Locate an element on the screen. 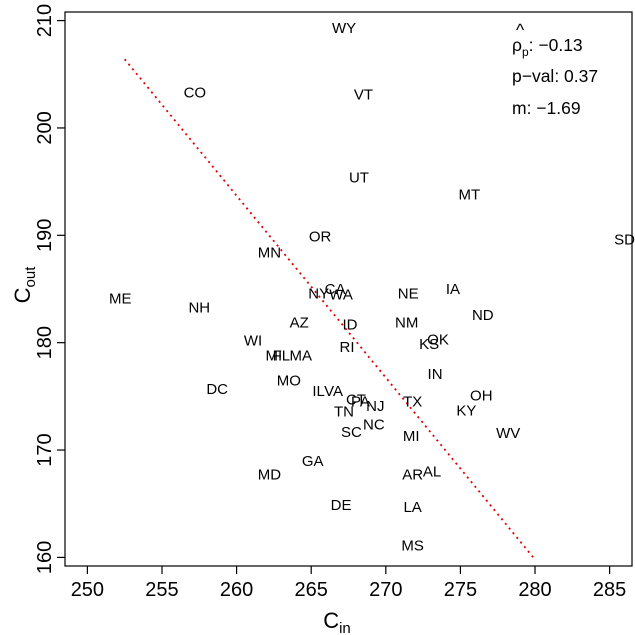 This screenshot has width=635, height=635. state-point-wa: WA is located at coordinates (341, 294).